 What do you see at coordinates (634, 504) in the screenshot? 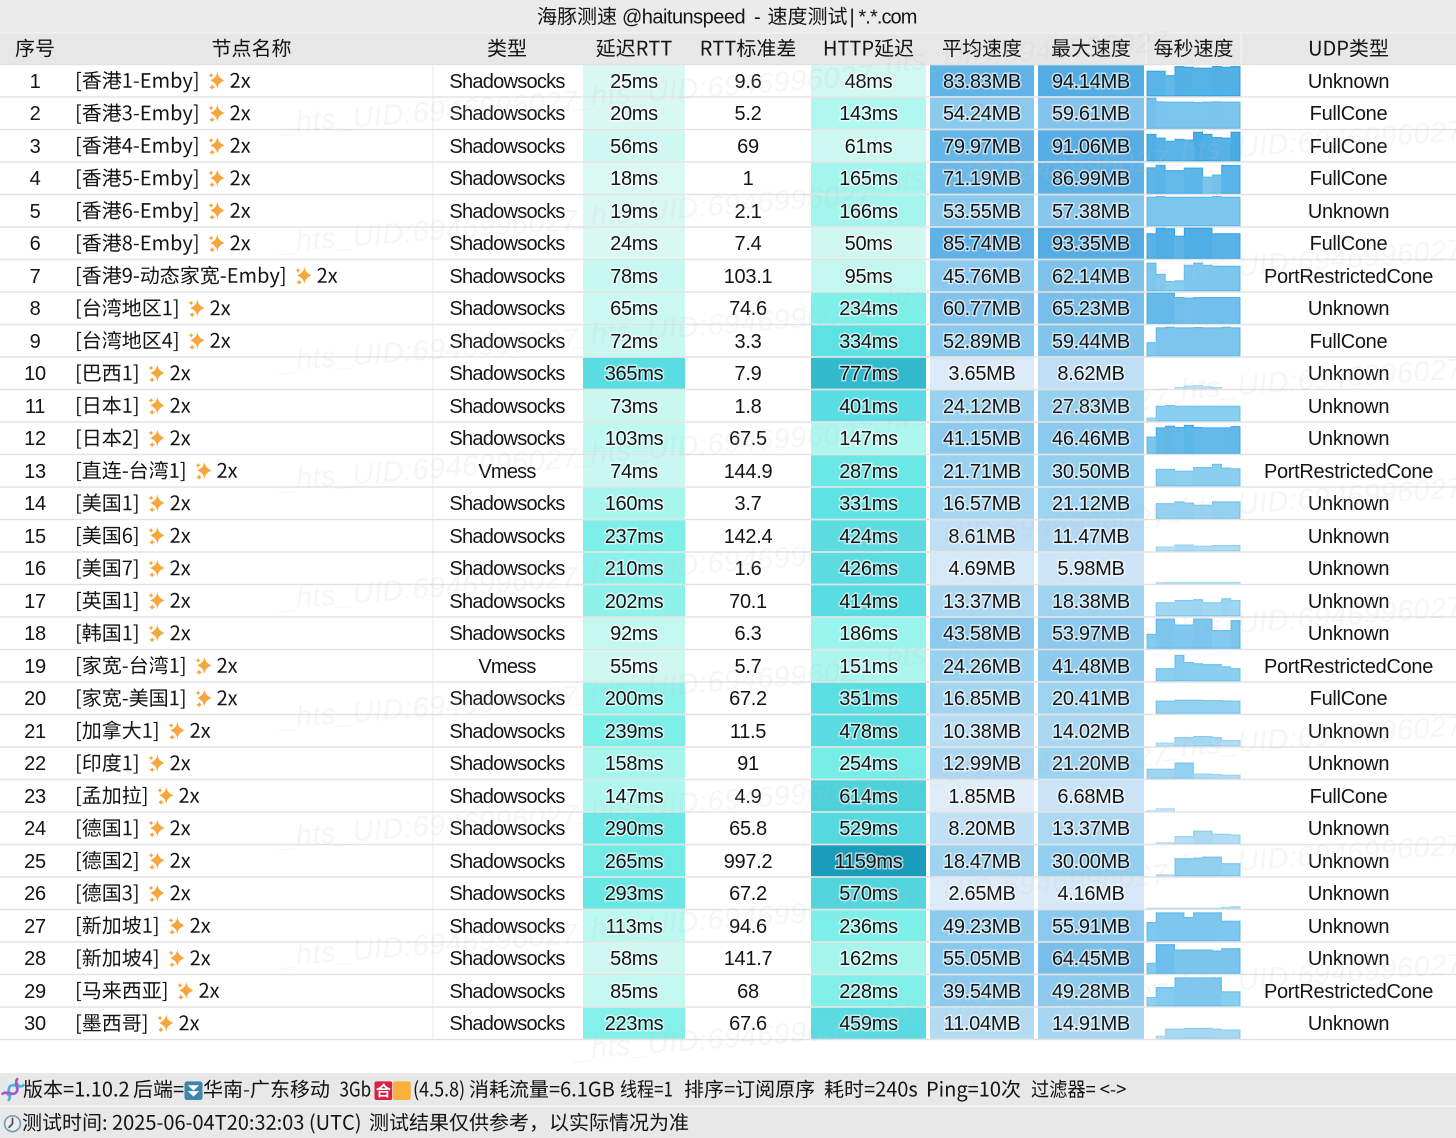
I see `svg-text: 160ms` at bounding box center [634, 504].